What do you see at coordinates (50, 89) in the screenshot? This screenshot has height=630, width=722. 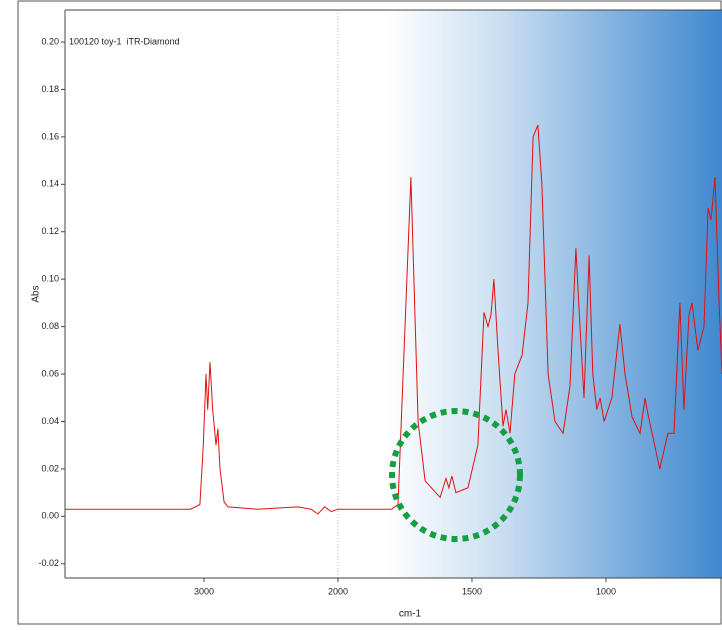 I see `y-tick-label: 0.18` at bounding box center [50, 89].